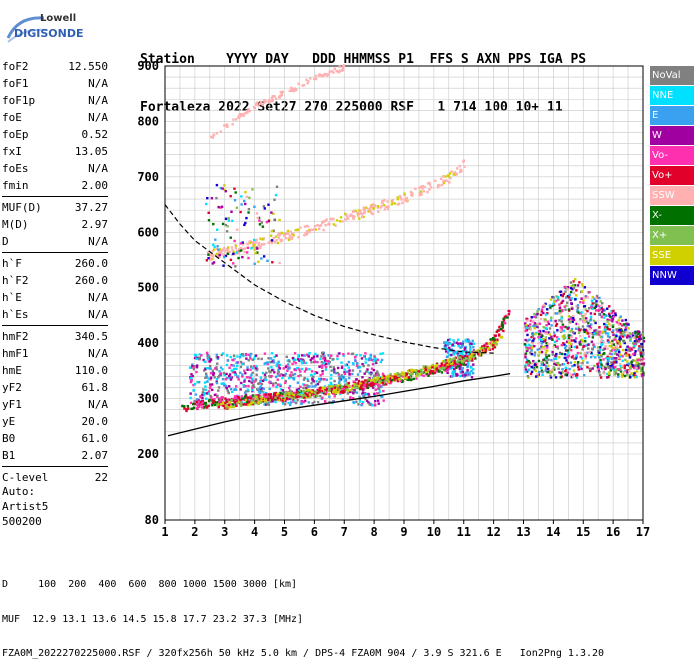 Image resolution: width=700 pixels, height=671 pixels. Describe the element at coordinates (254, 532) in the screenshot. I see `x-tick-label: 4` at that location.